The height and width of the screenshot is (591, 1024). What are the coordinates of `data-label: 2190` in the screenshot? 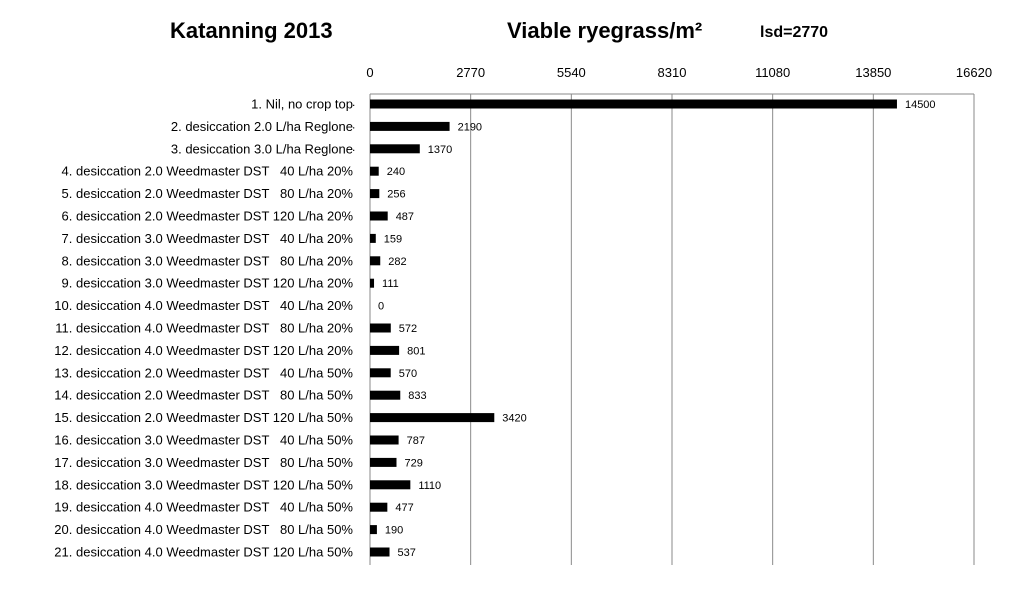 It's located at (470, 127).